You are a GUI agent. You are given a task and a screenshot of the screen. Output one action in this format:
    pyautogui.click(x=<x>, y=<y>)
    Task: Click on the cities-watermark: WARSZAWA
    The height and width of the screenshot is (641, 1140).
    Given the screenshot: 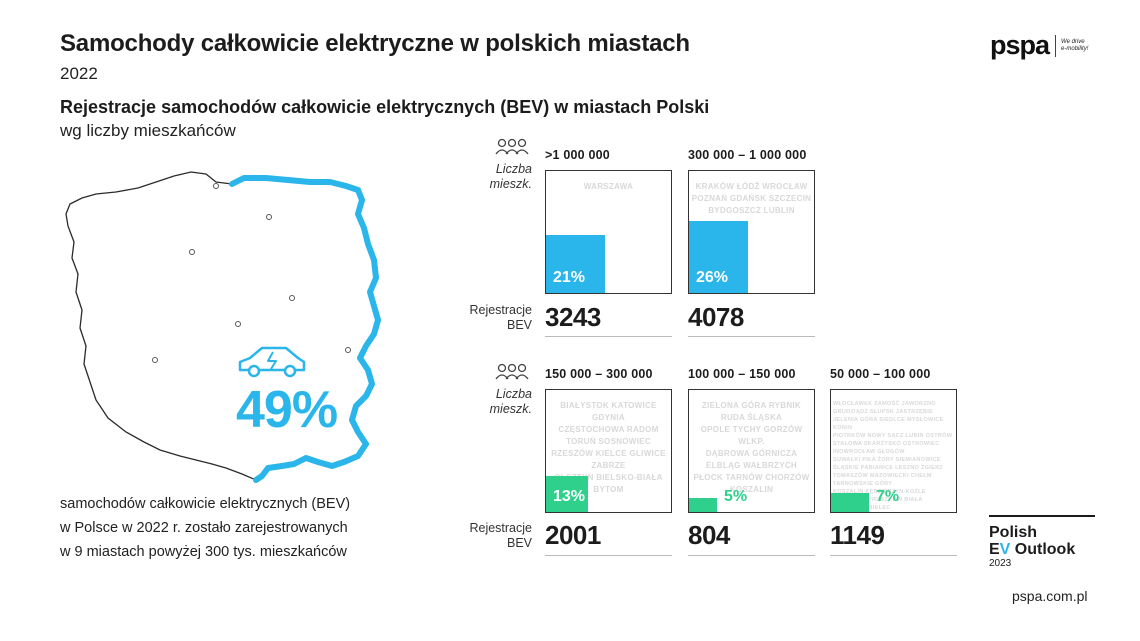 What is the action you would take?
    pyautogui.click(x=608, y=186)
    